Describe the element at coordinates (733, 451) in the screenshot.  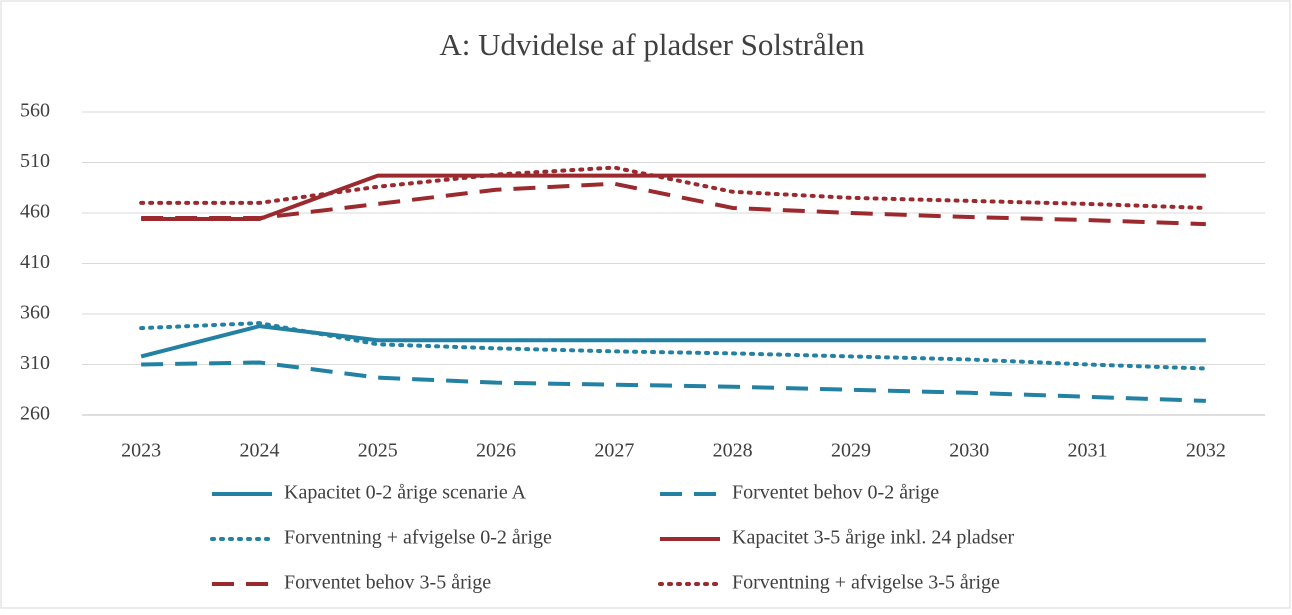
I see `x-tick-label: 2028` at that location.